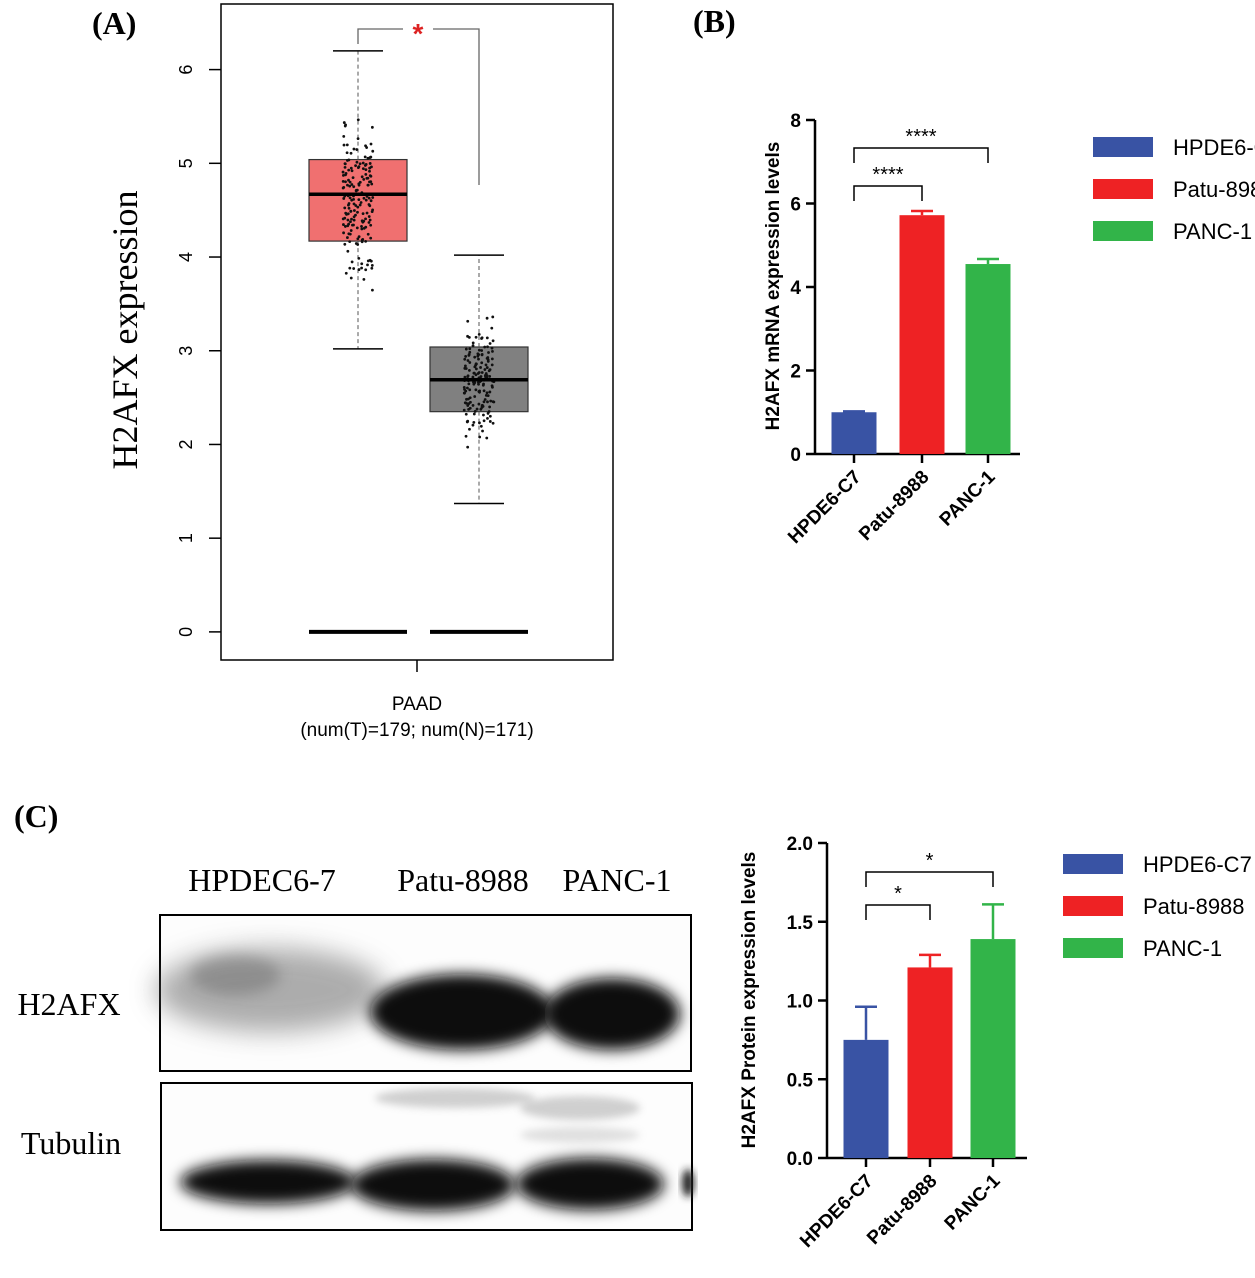 The height and width of the screenshot is (1278, 1255). What do you see at coordinates (423, 993) in the screenshot?
I see `blot-h2afx` at bounding box center [423, 993].